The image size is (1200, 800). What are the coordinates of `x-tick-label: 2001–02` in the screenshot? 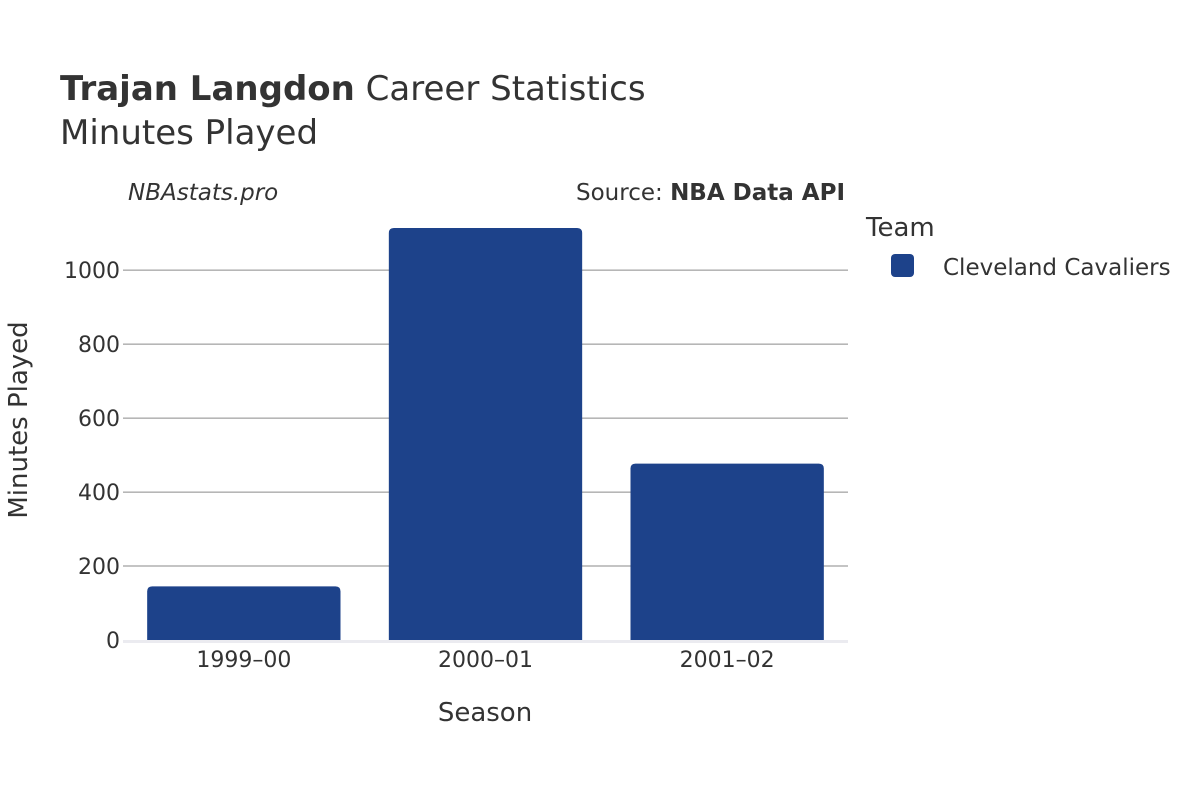 It's located at (727, 660).